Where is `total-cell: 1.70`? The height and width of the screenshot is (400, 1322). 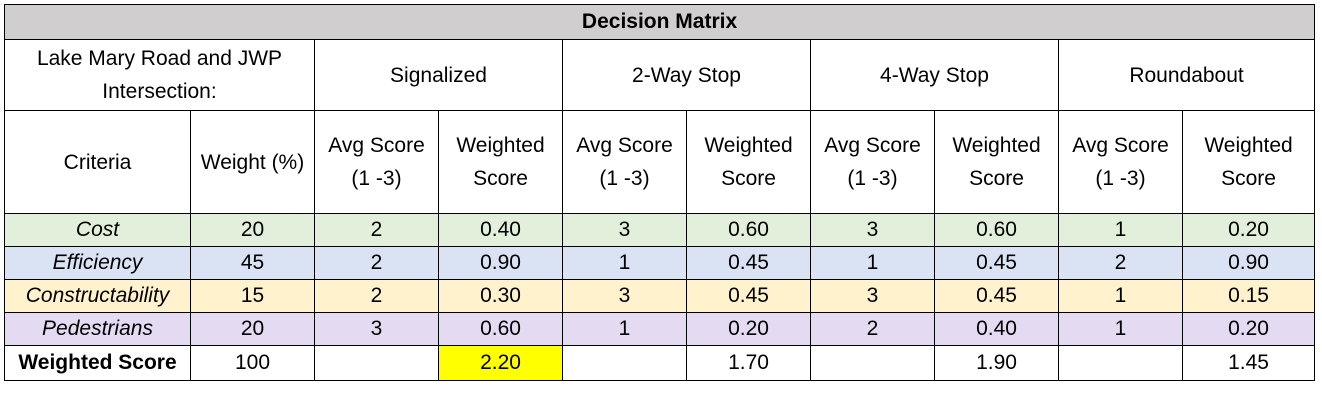
total-cell: 1.70 is located at coordinates (748, 363).